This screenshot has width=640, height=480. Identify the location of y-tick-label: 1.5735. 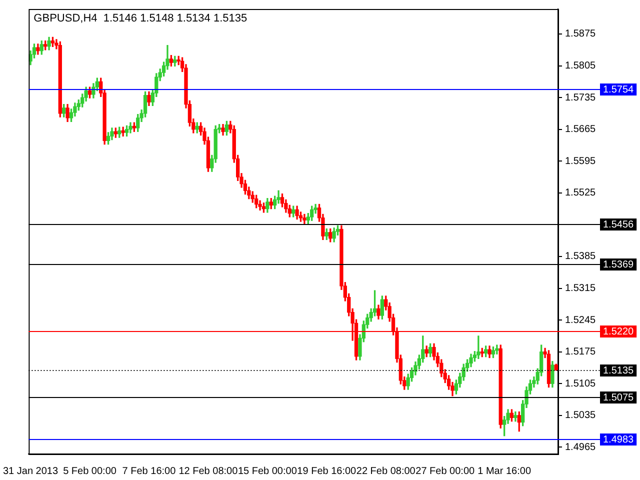
(580, 98).